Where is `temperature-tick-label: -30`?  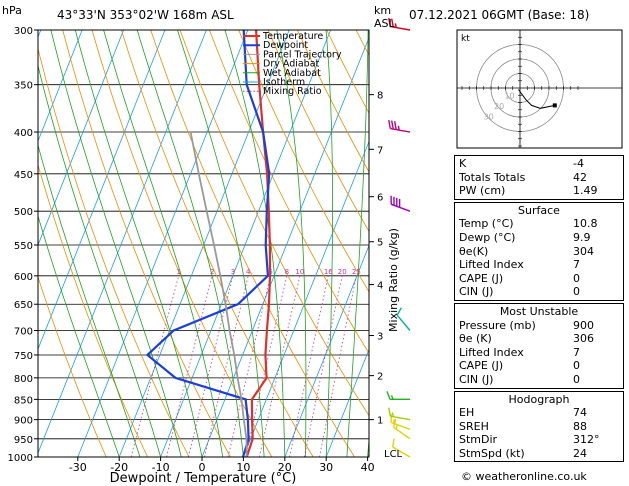 temperature-tick-label: -30 is located at coordinates (78, 467).